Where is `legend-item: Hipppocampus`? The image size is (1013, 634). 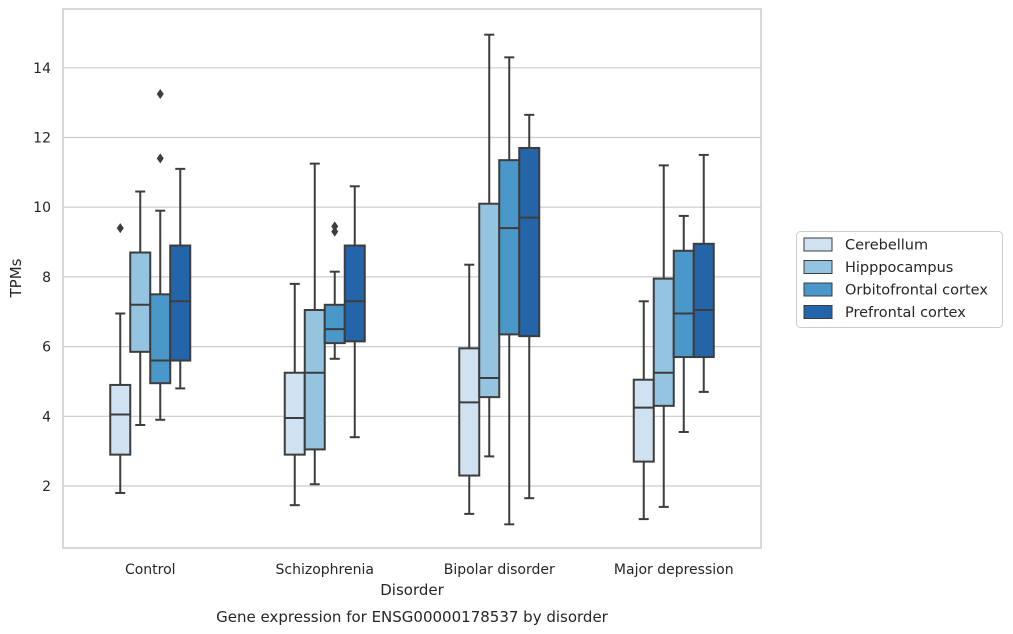
legend-item: Hipppocampus is located at coordinates (878, 268).